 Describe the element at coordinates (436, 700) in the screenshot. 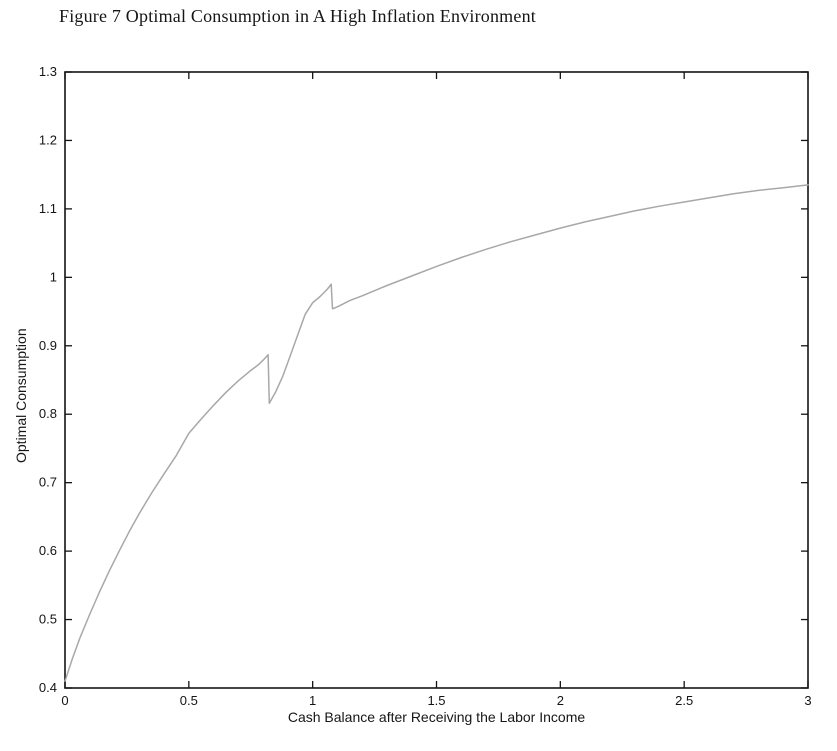

I see `x-tick-label: 1.5` at that location.